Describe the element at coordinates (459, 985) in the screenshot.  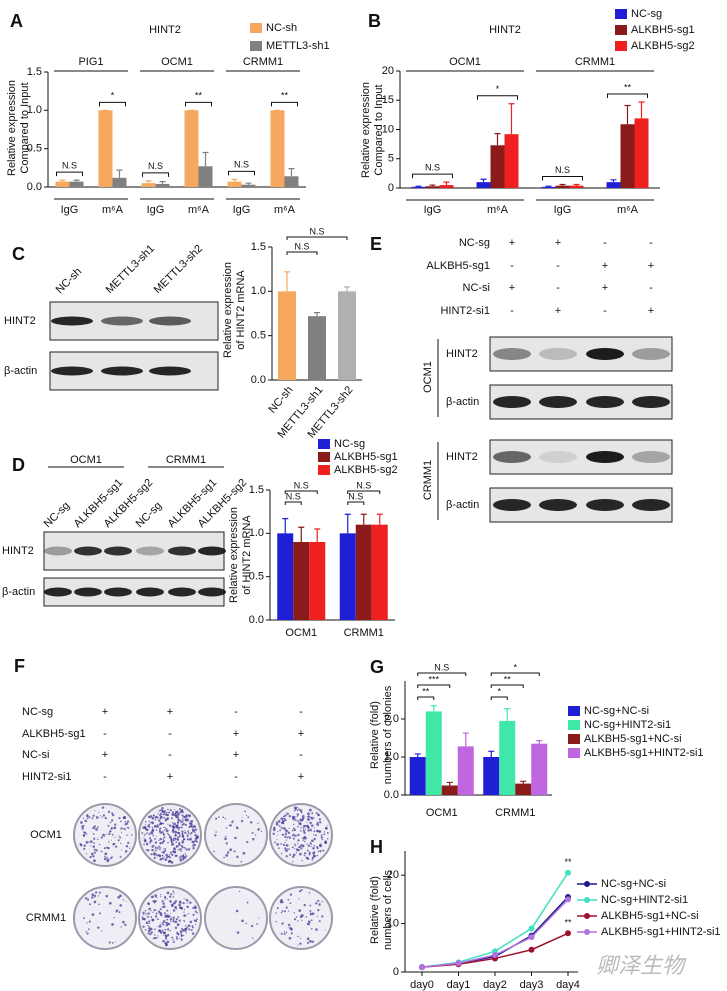
I see `x-tick-label: day1` at that location.